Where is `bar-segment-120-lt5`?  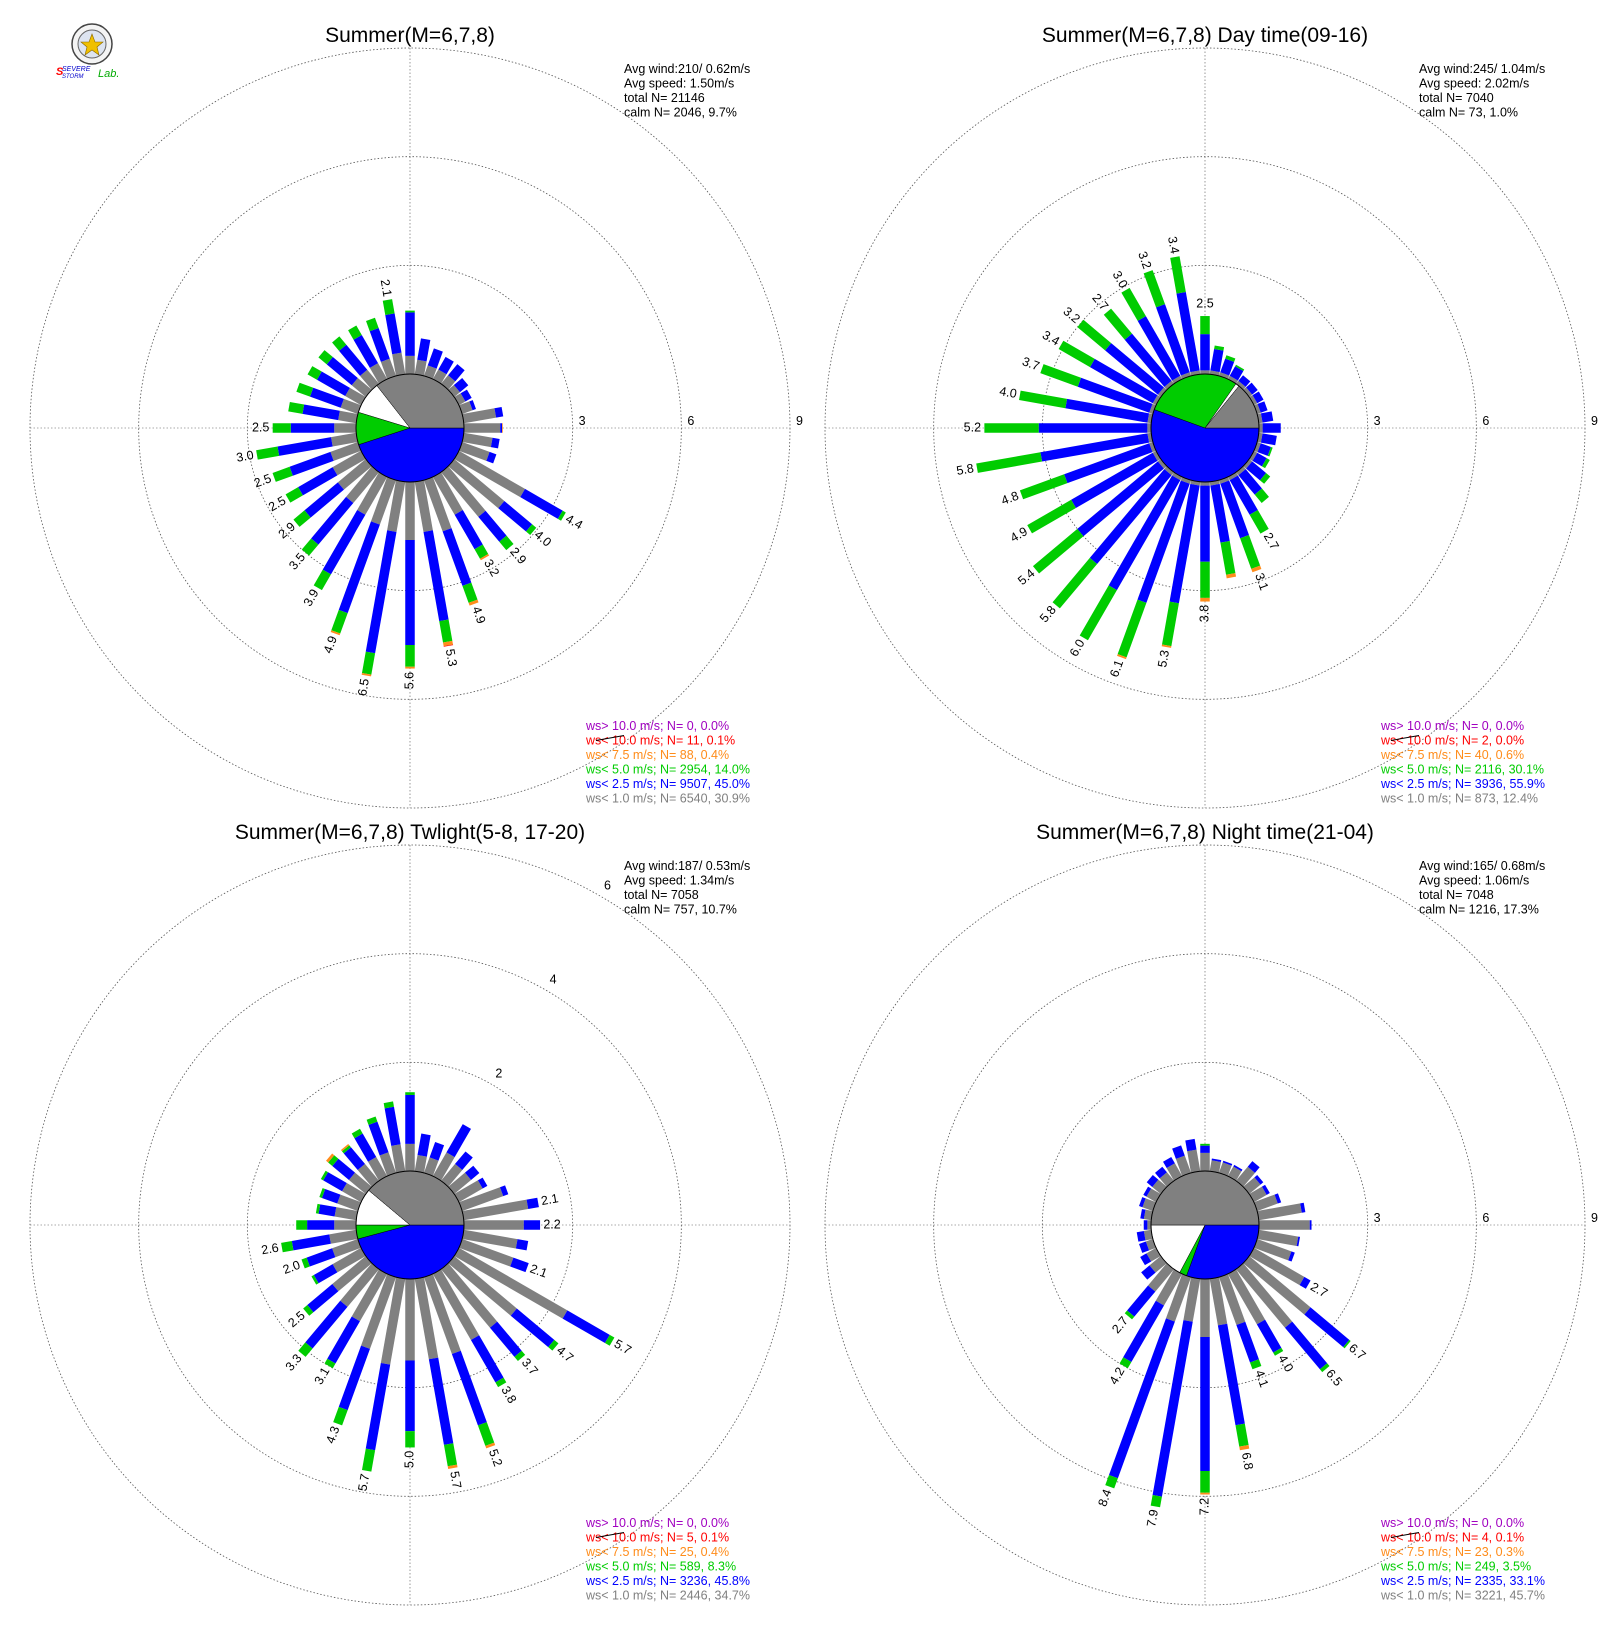 bar-segment-120-lt5 is located at coordinates (1265, 463).